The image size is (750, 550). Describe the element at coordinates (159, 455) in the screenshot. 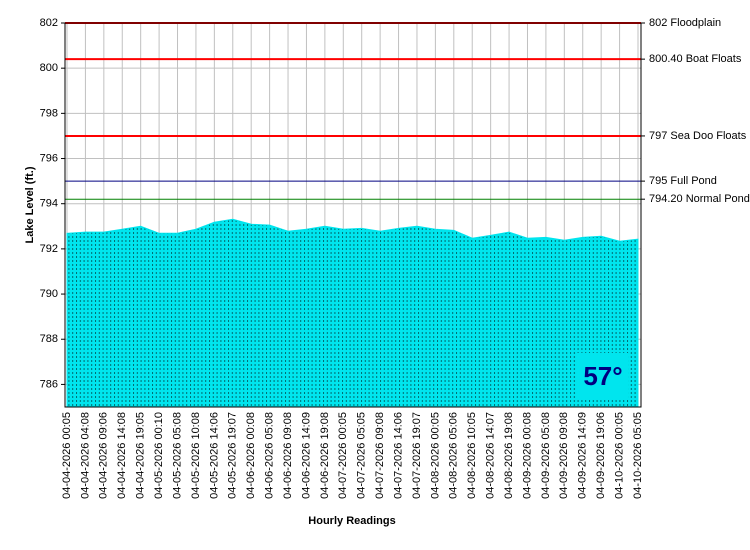

I see `x-tick-label: 04-05-2026 00:10` at that location.